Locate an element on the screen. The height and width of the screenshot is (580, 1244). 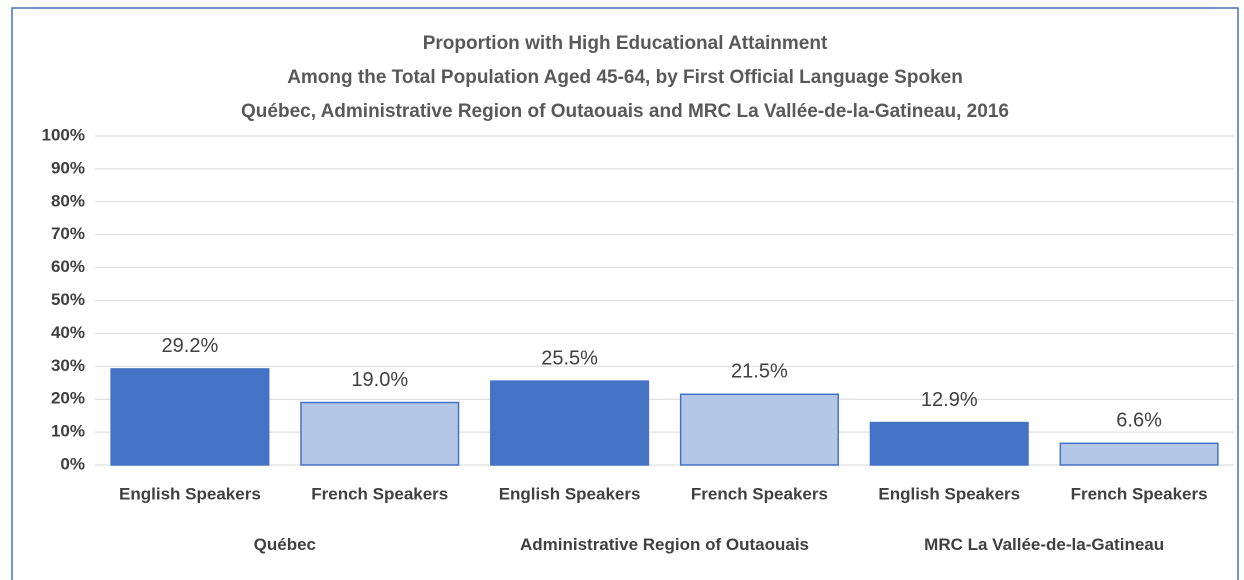
group-label: MRC La Vallée-de-la-Gatineau is located at coordinates (1044, 544).